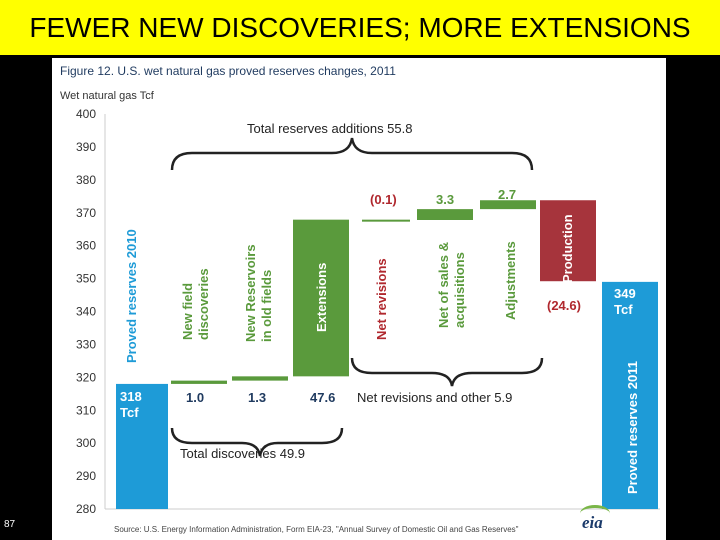  Describe the element at coordinates (195, 304) in the screenshot. I see `category-label-newfield: New fielddiscoveries` at that location.